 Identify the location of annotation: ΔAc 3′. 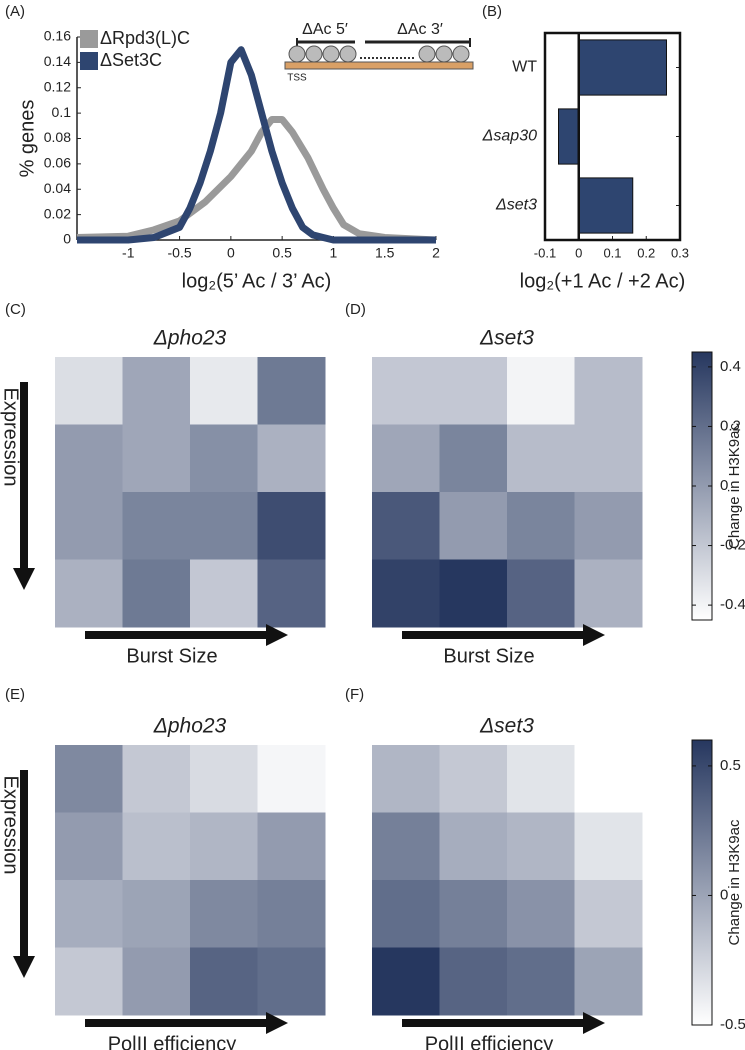
(420, 29).